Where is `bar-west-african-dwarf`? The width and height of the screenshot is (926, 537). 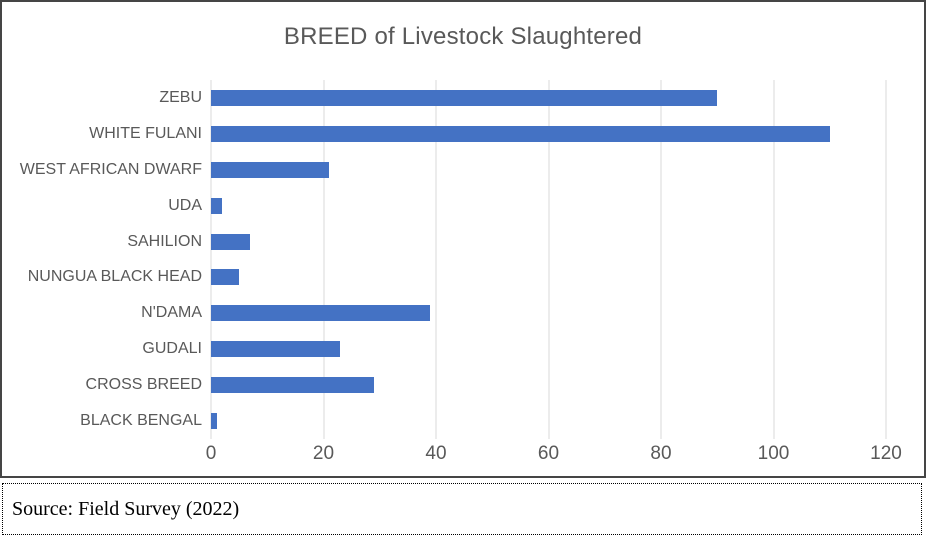
bar-west-african-dwarf is located at coordinates (270, 169).